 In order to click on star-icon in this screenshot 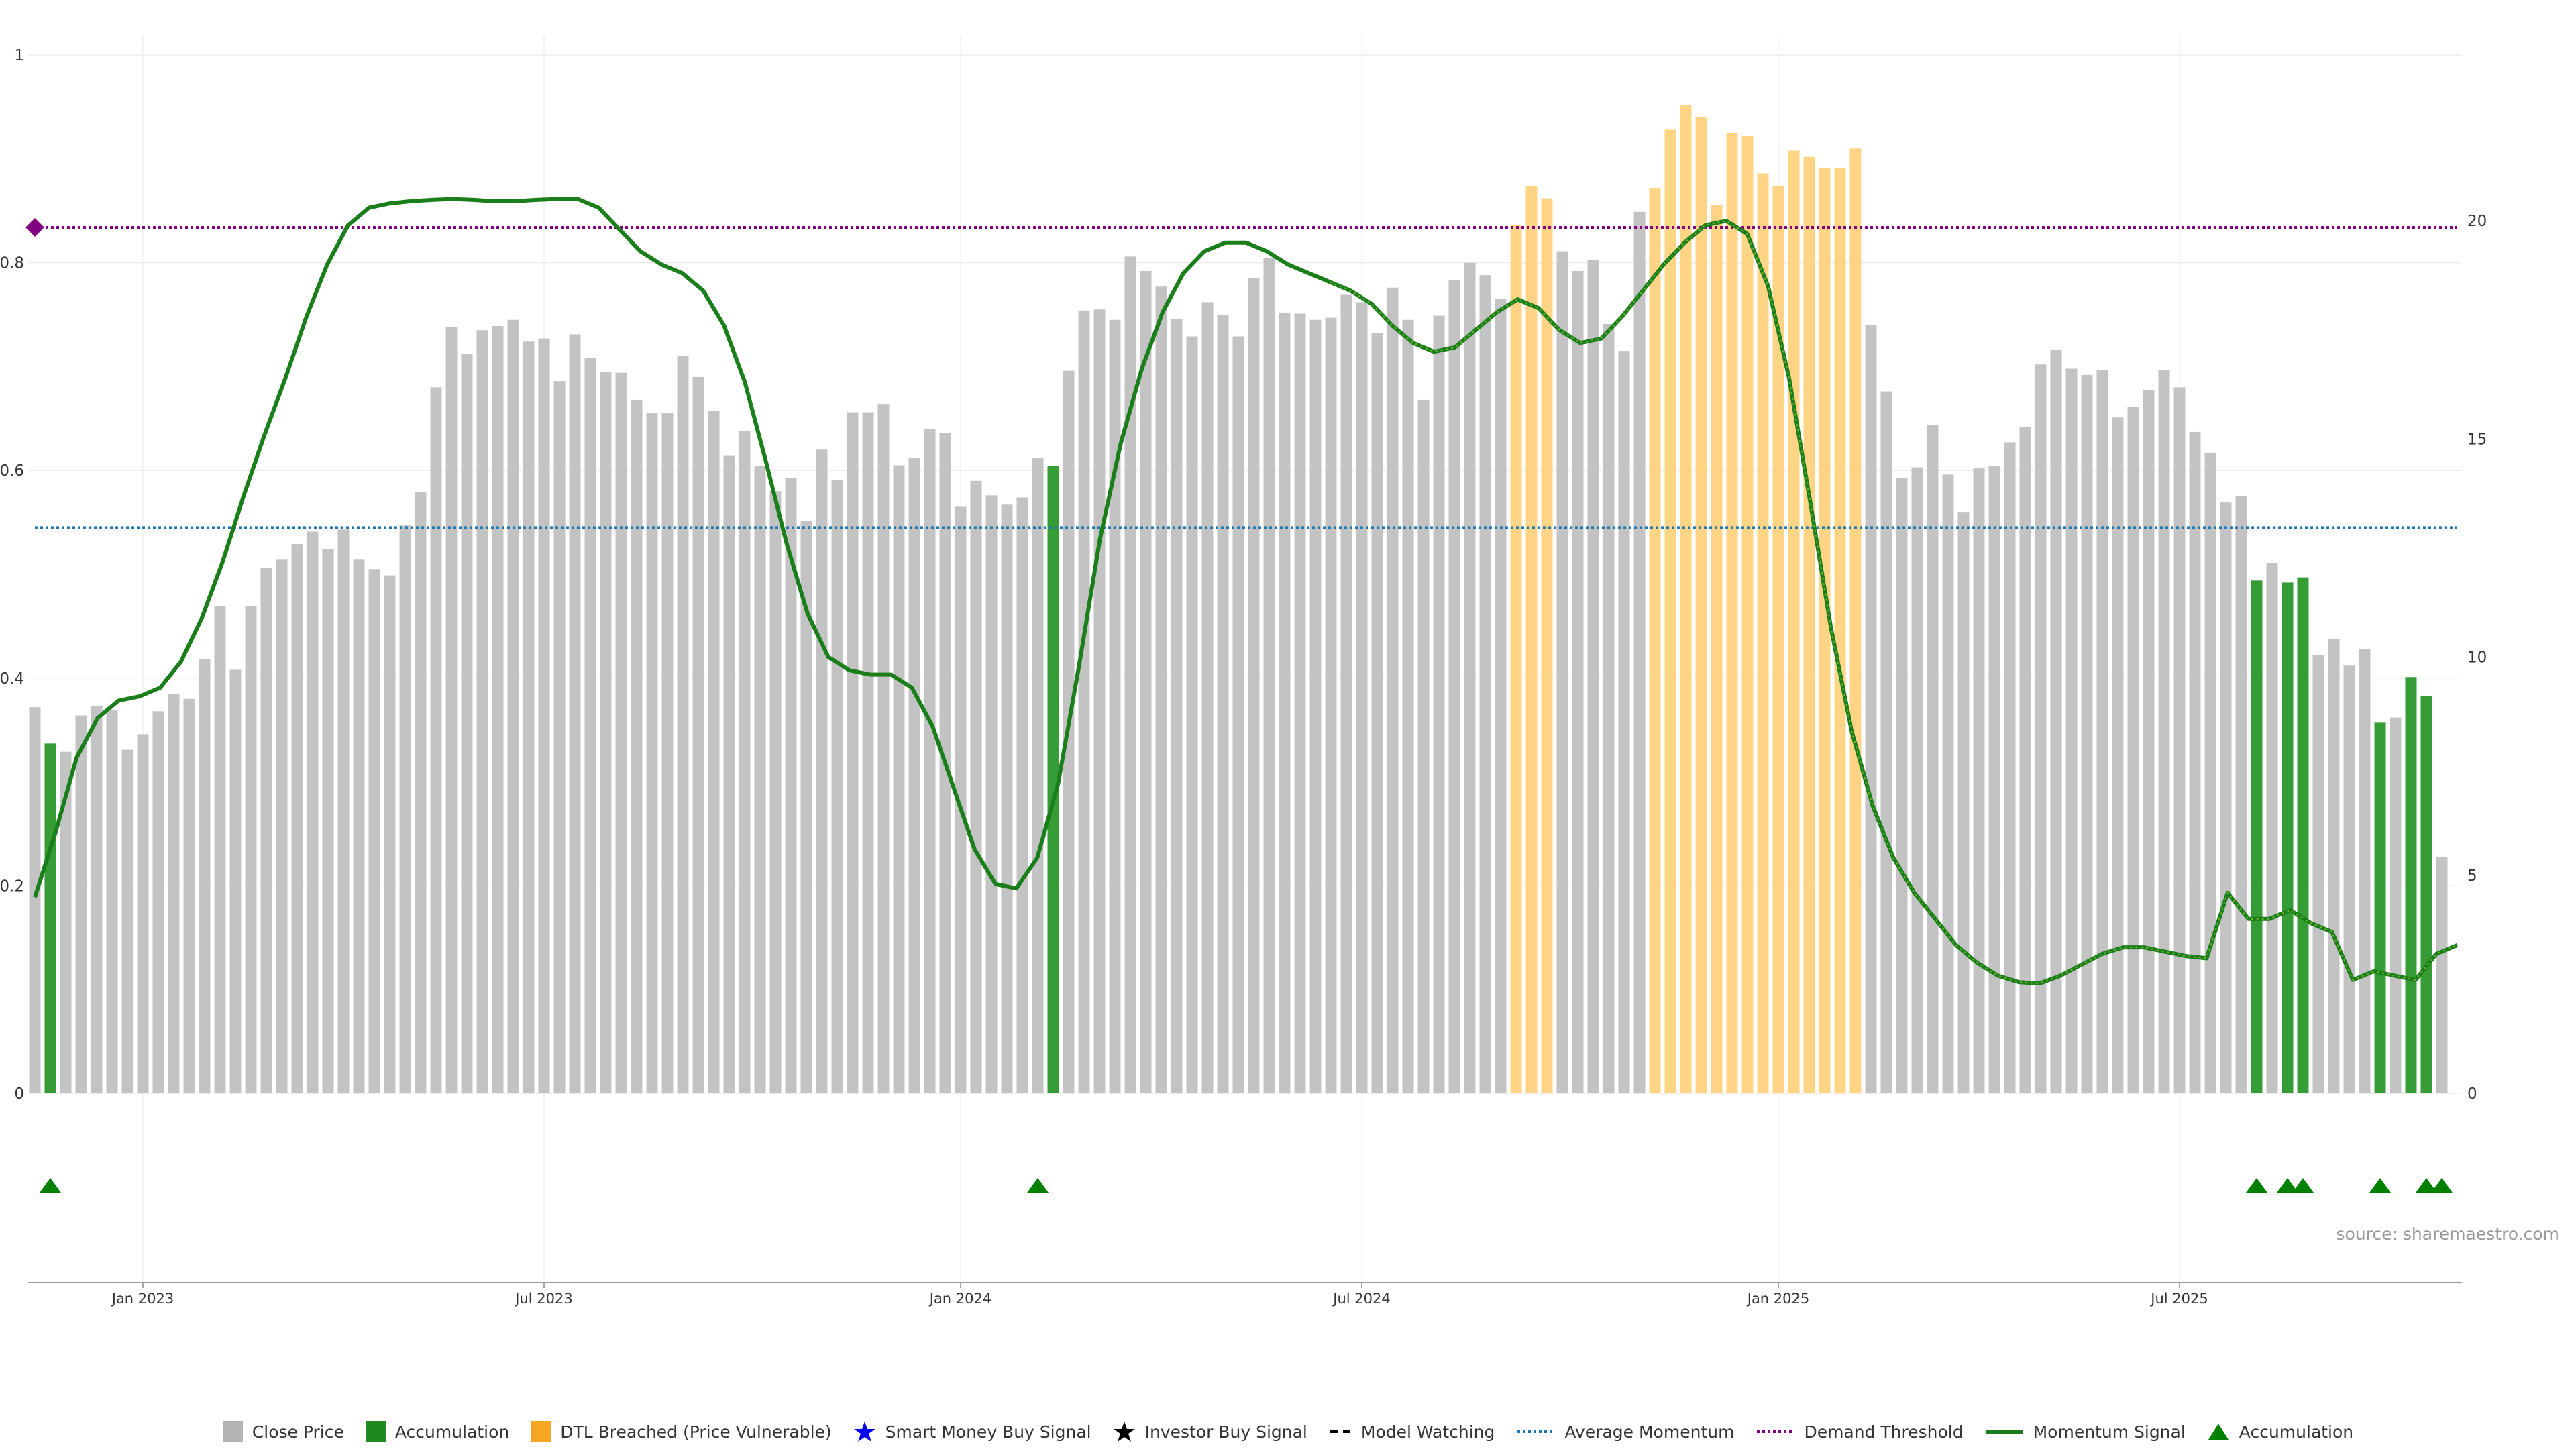, I will do `click(864, 1431)`.